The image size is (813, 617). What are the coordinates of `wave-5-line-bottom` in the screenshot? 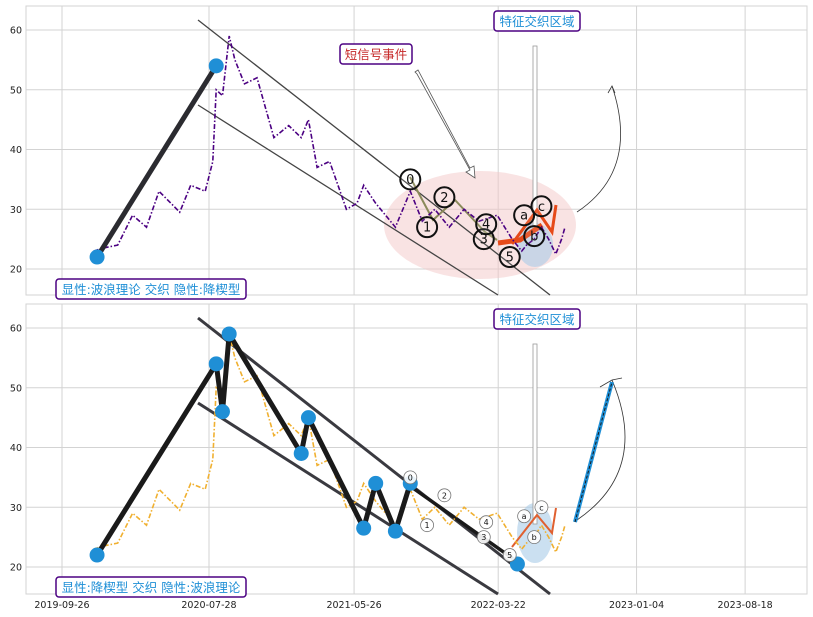 It's located at (466, 525).